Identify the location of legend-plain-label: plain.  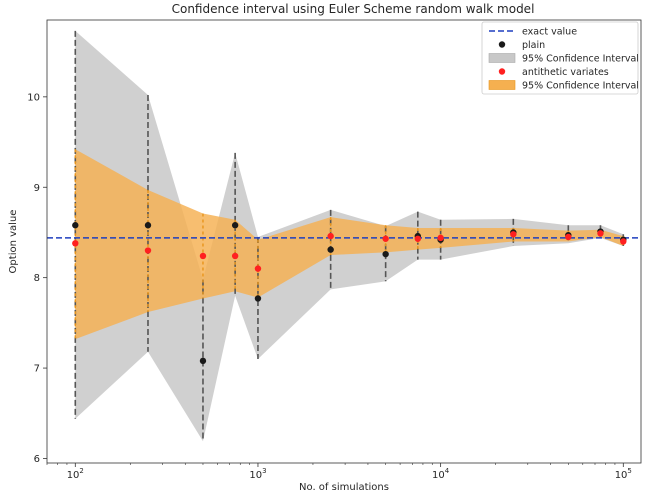
(533, 45).